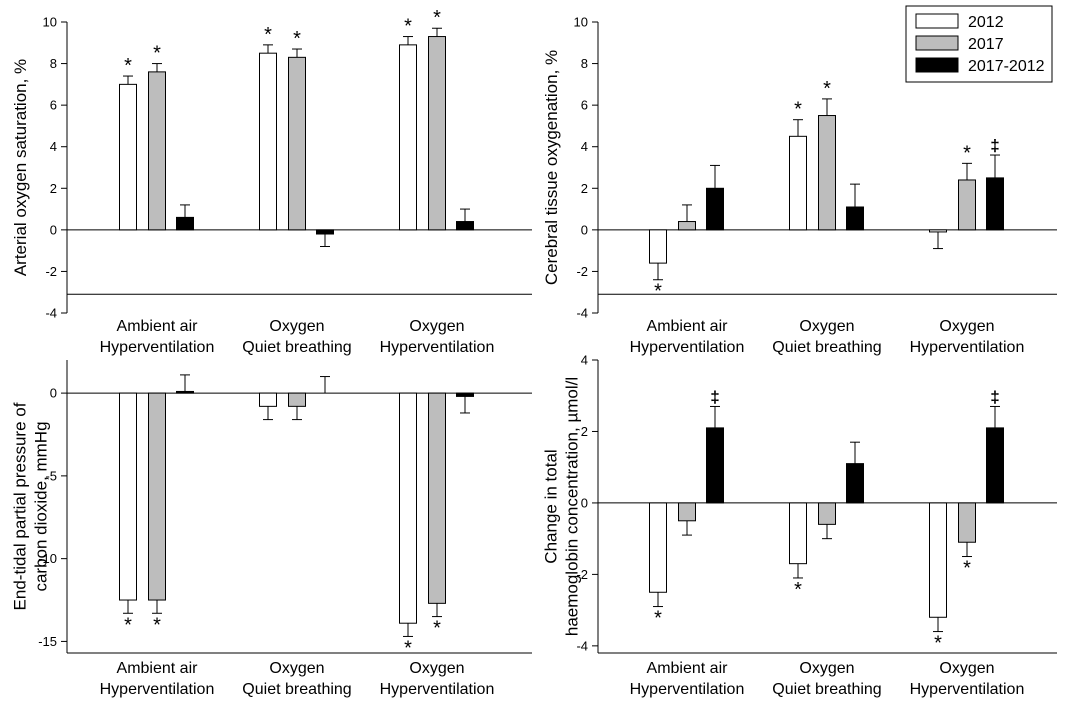 This screenshot has width=1065, height=701. What do you see at coordinates (1006, 66) in the screenshot?
I see `legend-label: 2017-2012` at bounding box center [1006, 66].